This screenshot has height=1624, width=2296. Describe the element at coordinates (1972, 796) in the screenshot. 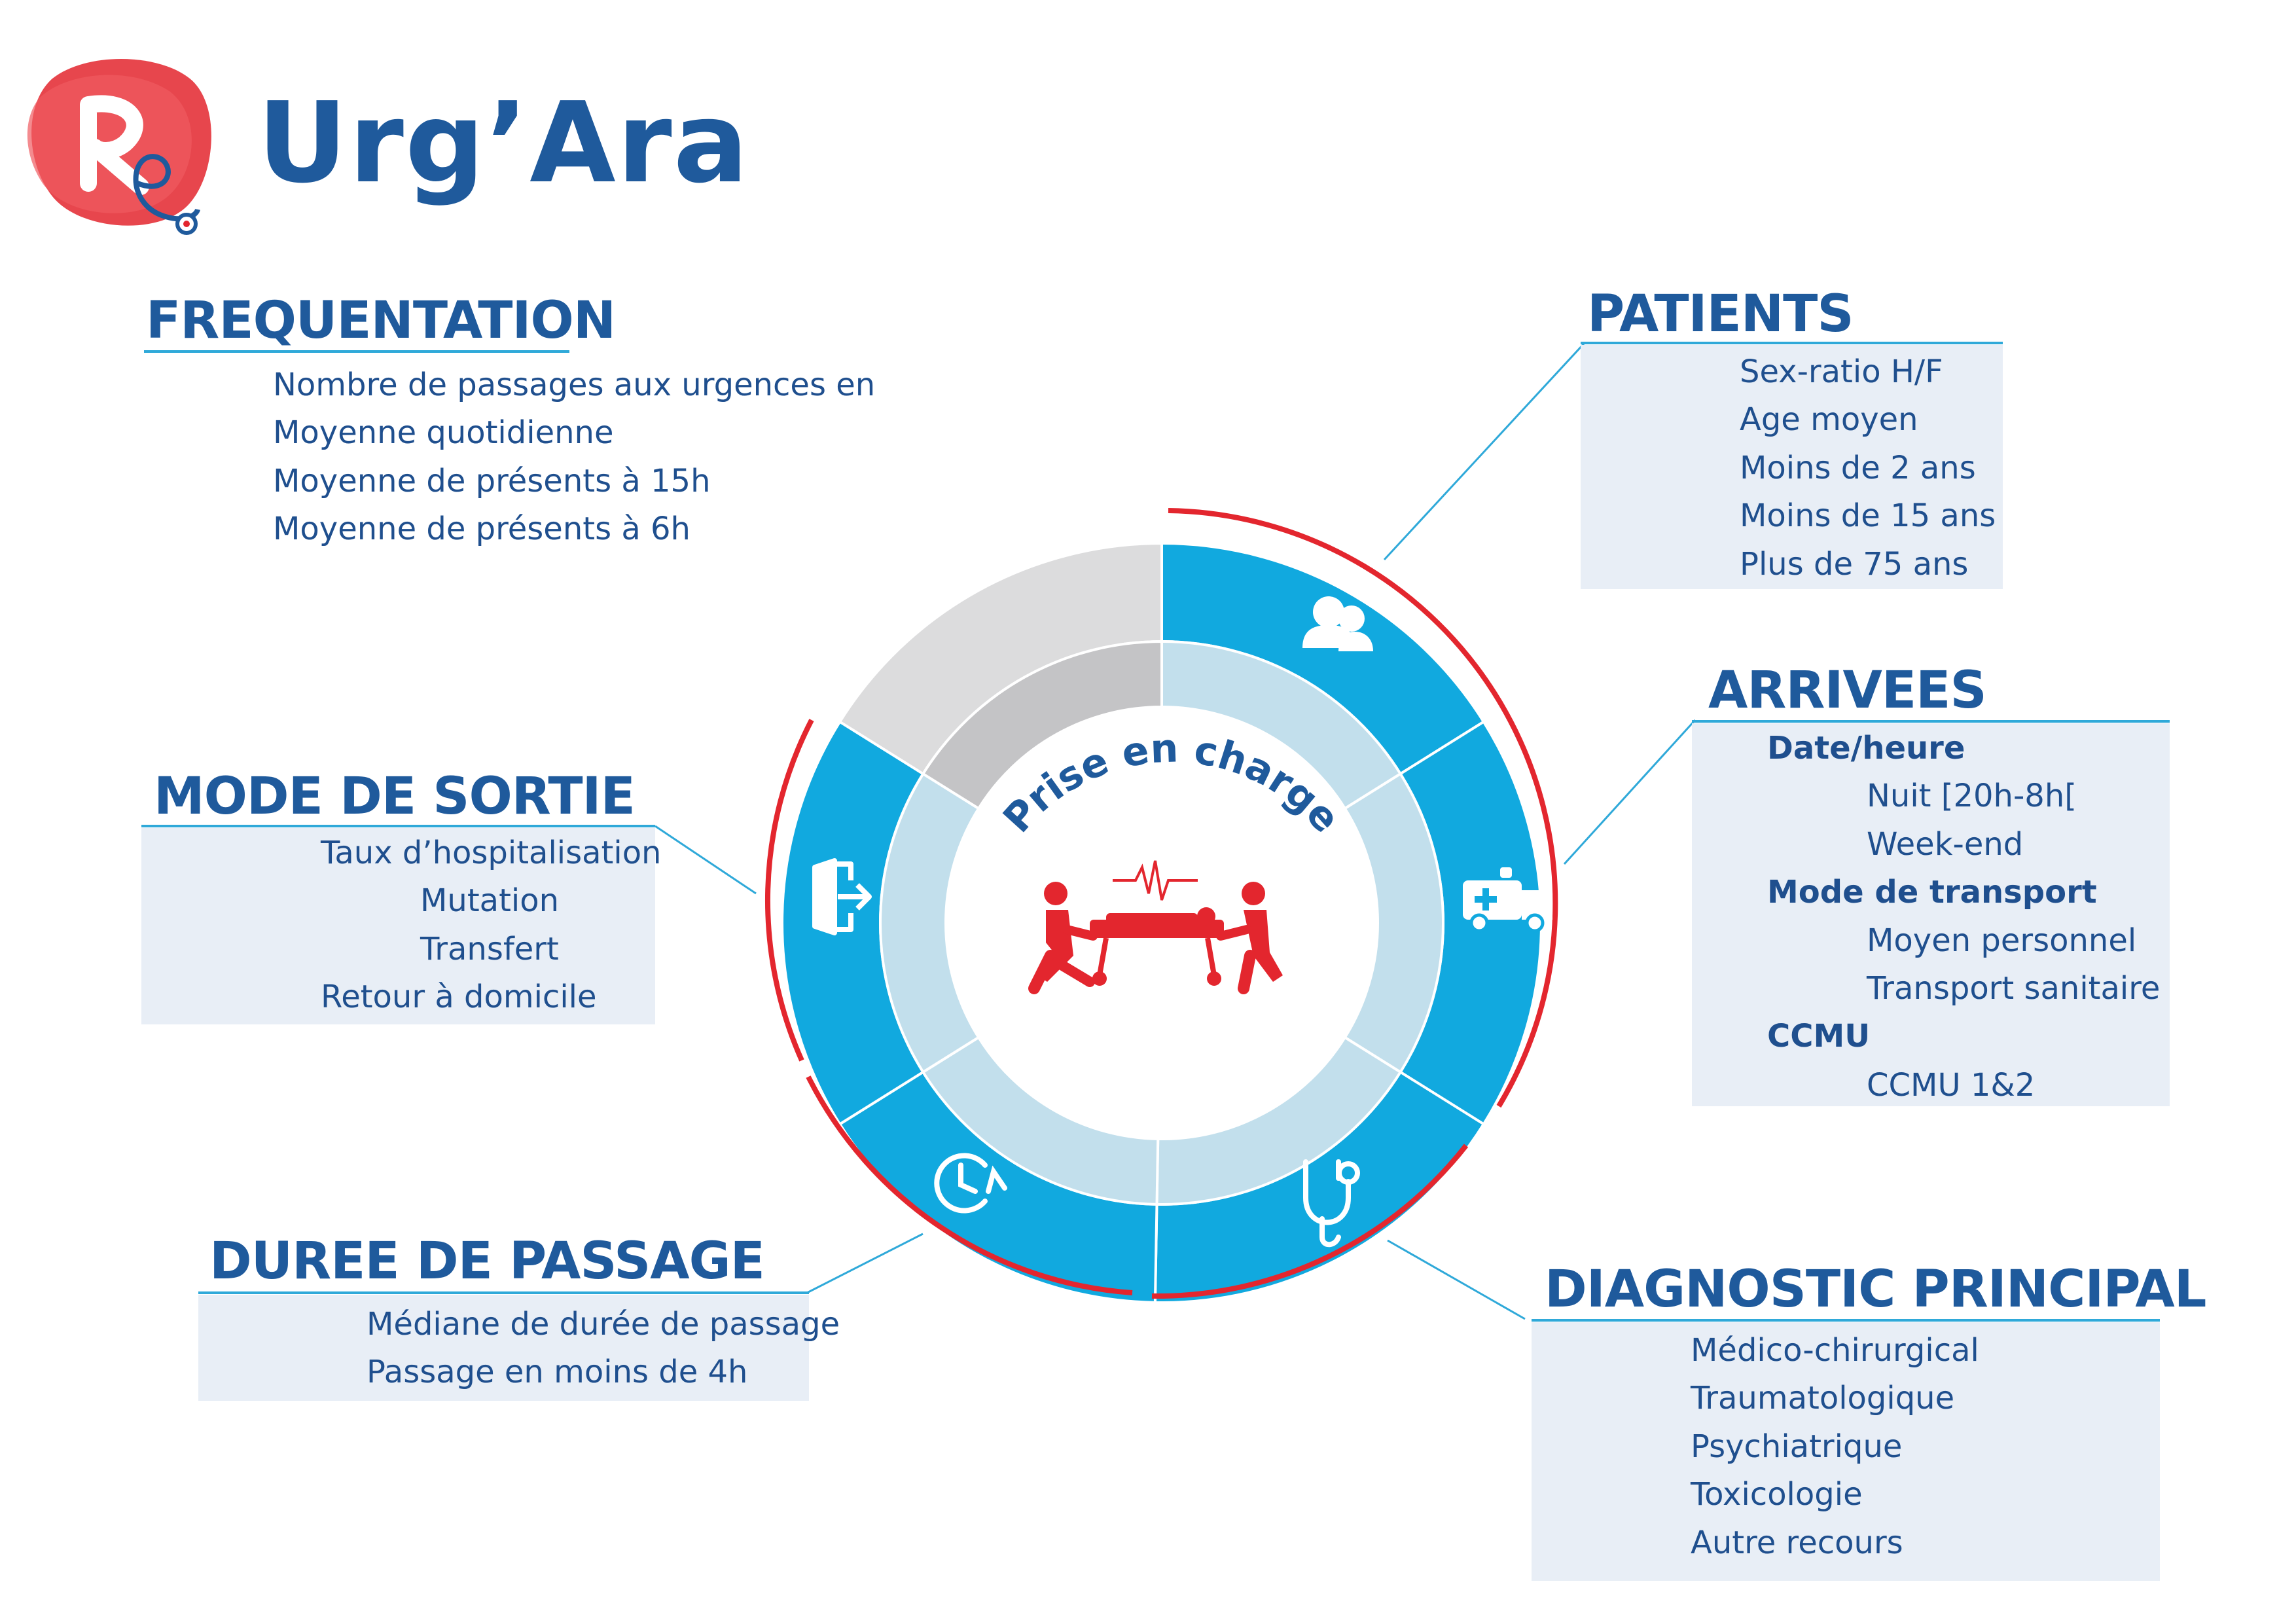

I see `list-item: Nuit [20h-8h[` at that location.